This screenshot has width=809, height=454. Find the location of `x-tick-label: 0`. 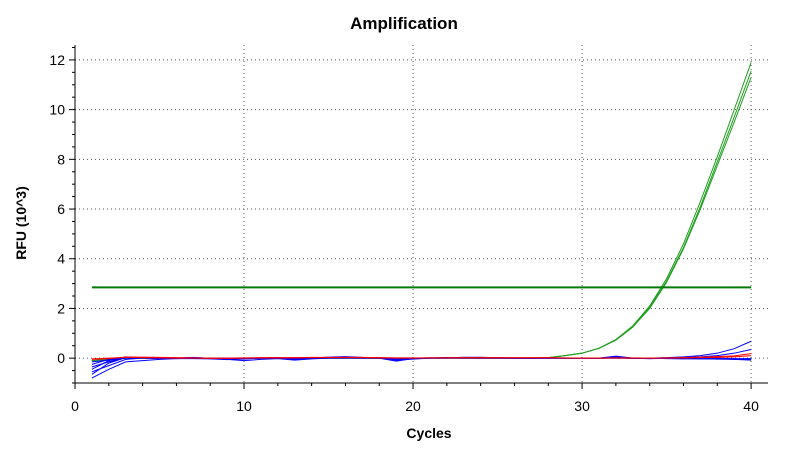

x-tick-label: 0 is located at coordinates (75, 406).